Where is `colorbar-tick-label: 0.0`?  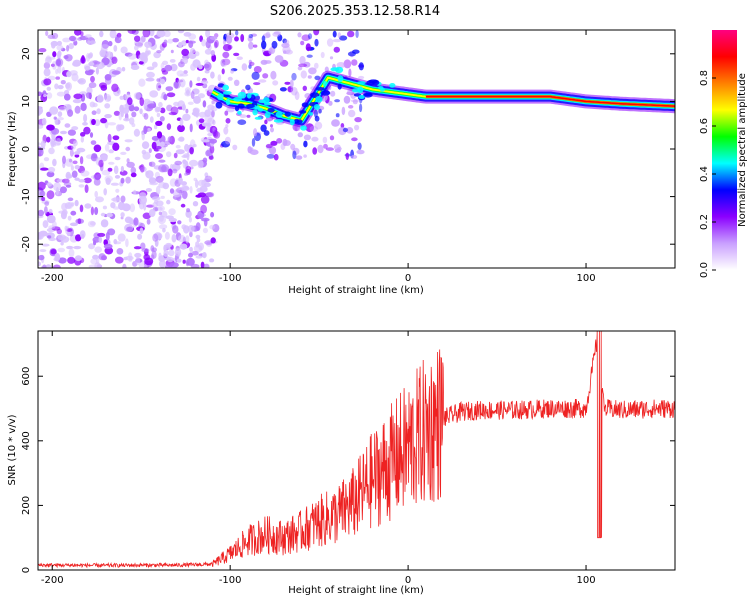
colorbar-tick-label: 0.0 is located at coordinates (704, 270).